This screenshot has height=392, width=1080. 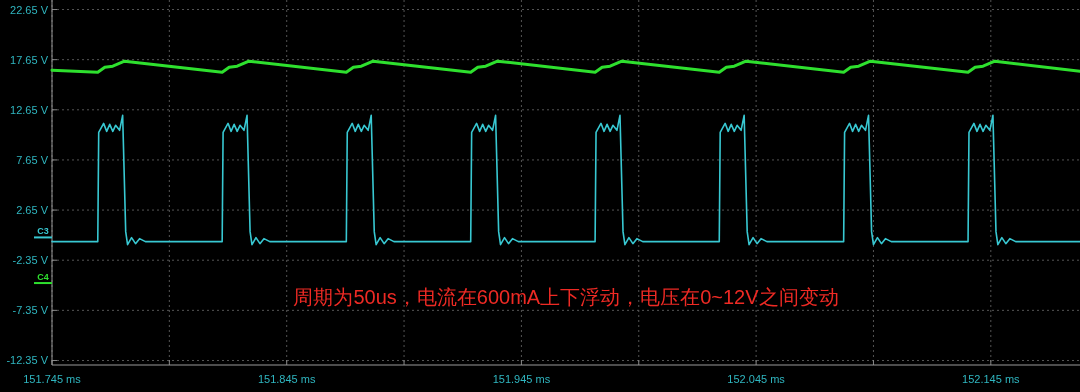 What do you see at coordinates (30, 310) in the screenshot?
I see `y-tick-label: -7.35 V` at bounding box center [30, 310].